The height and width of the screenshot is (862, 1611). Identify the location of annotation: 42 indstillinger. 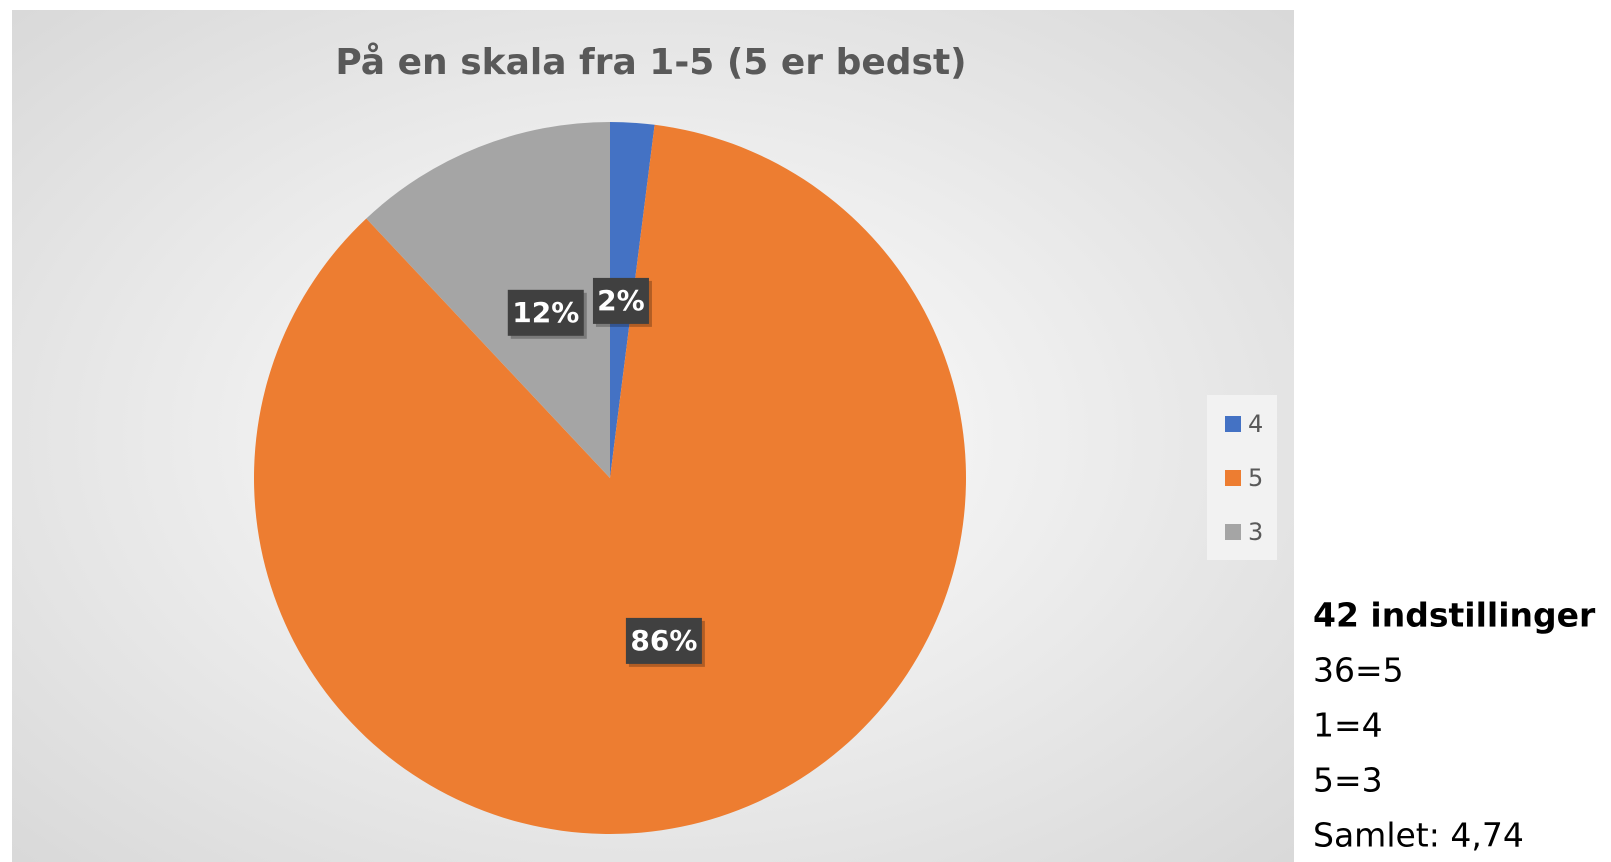
(1454, 615).